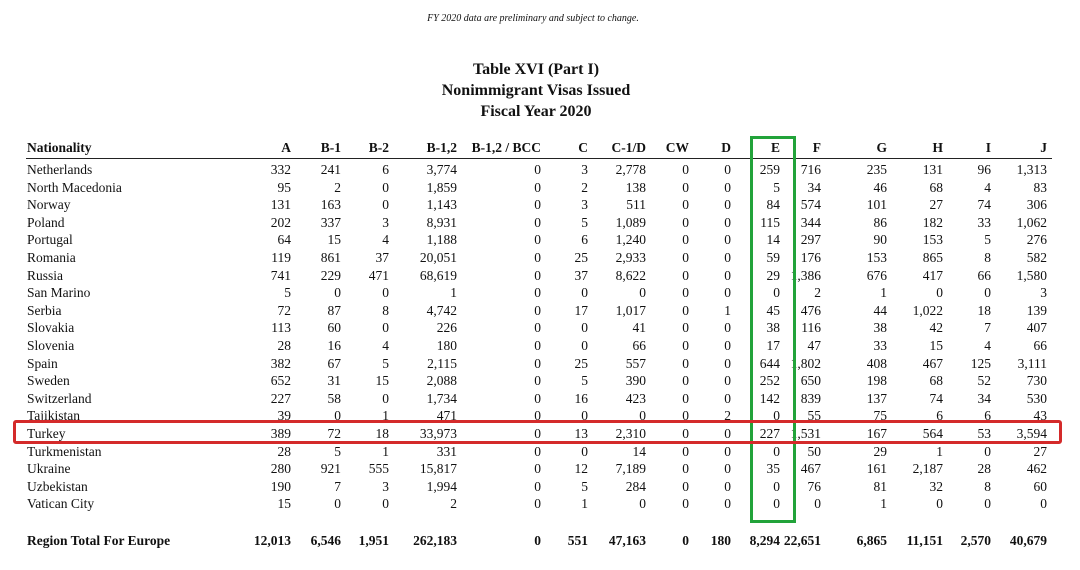 The height and width of the screenshot is (570, 1080). Describe the element at coordinates (630, 275) in the screenshot. I see `visa-count: 8,622` at that location.